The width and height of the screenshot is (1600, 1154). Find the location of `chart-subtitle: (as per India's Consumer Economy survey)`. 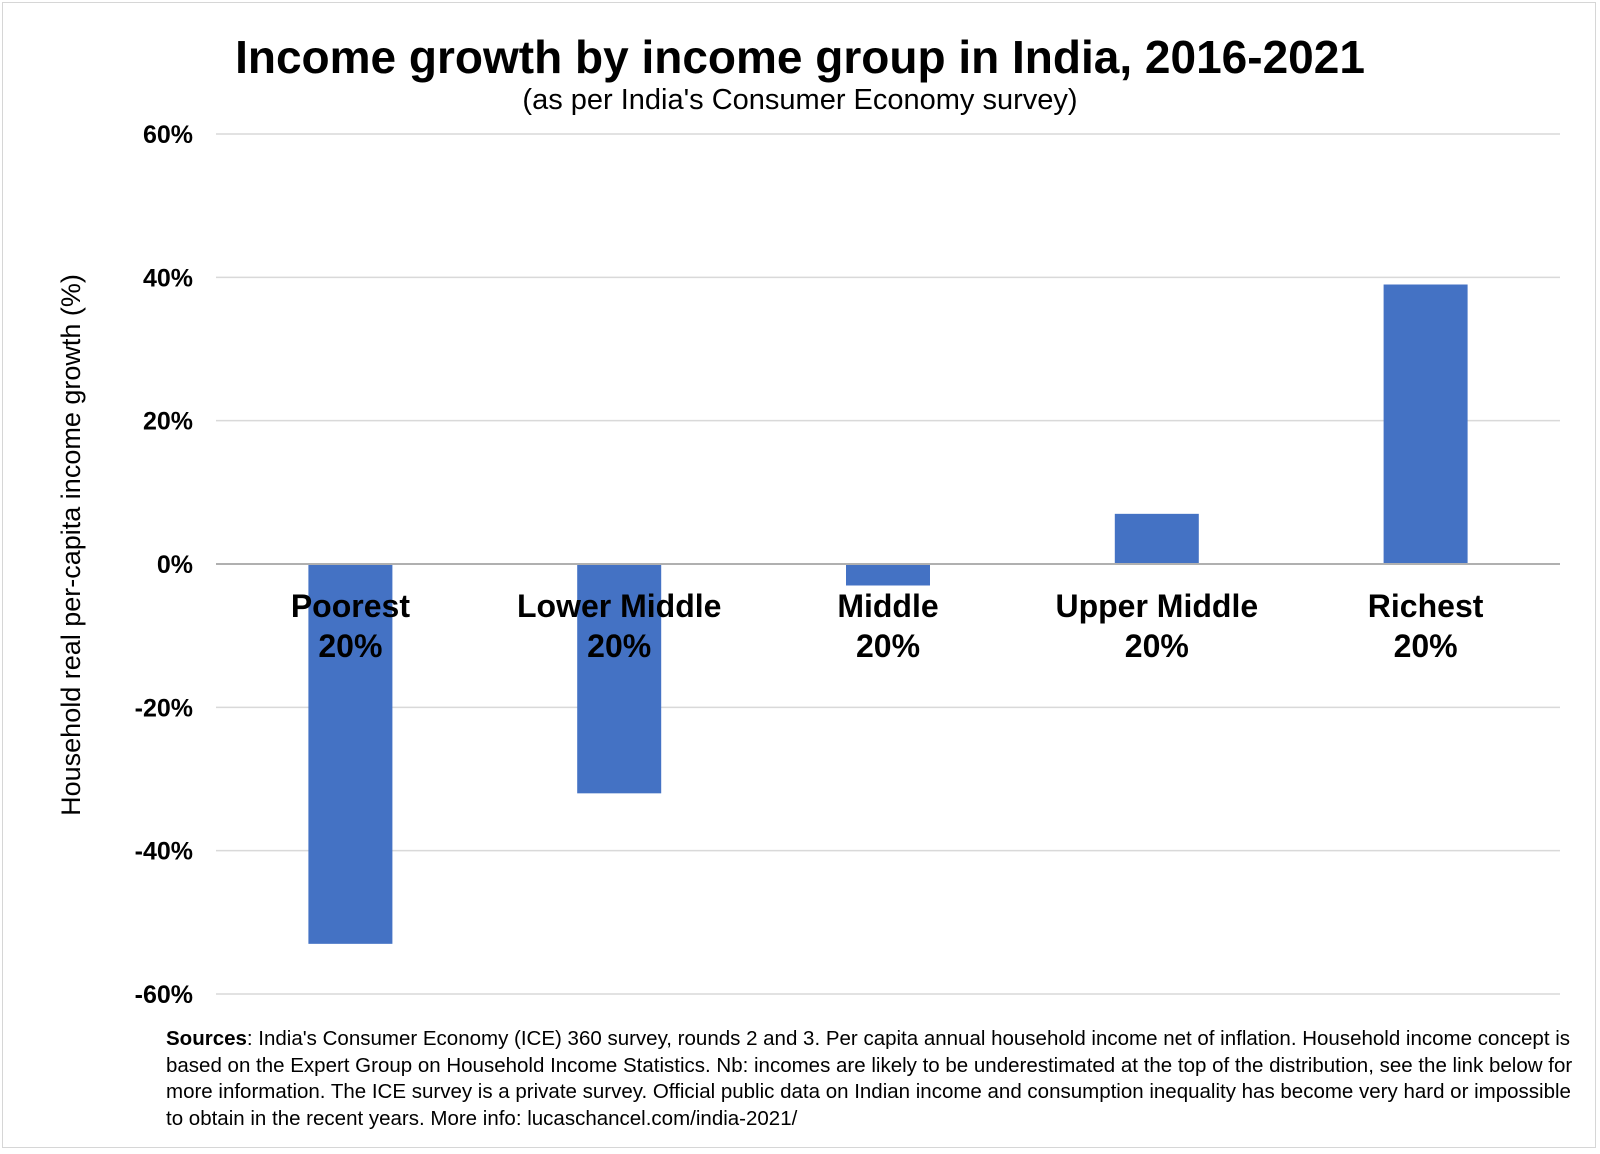

chart-subtitle: (as per India's Consumer Economy survey) is located at coordinates (800, 100).